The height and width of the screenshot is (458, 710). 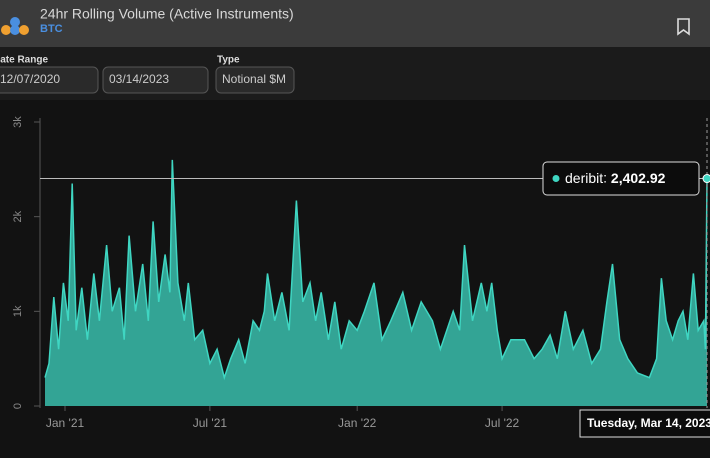 What do you see at coordinates (15, 26) in the screenshot?
I see `logo` at bounding box center [15, 26].